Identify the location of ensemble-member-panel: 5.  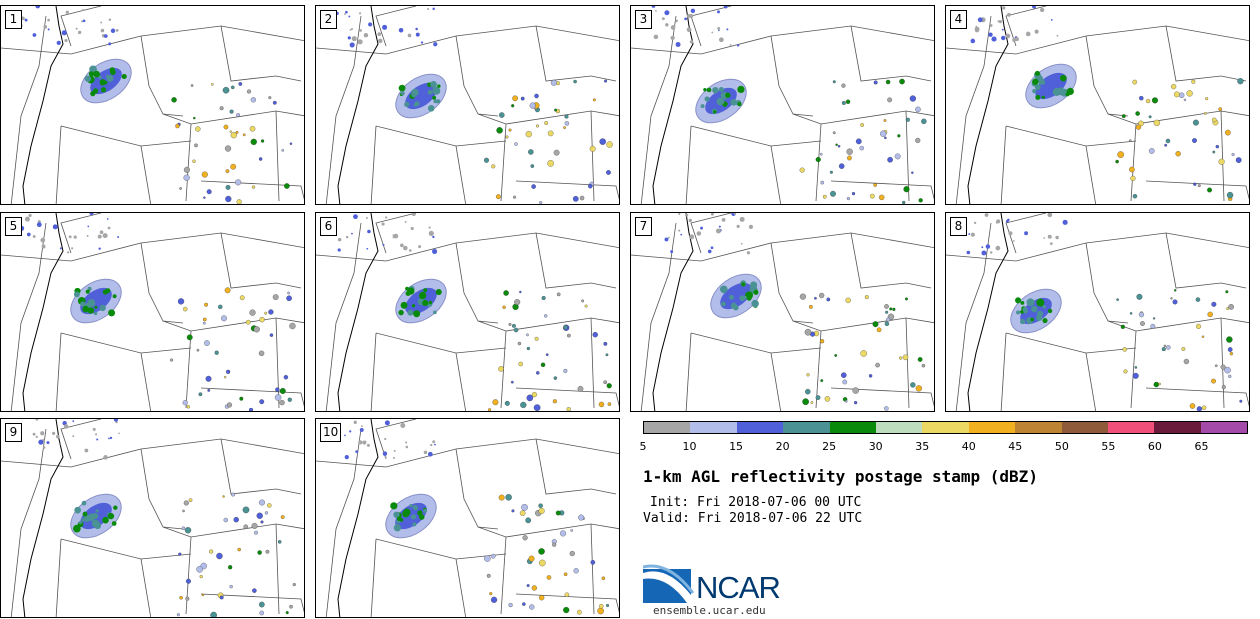
(152, 312).